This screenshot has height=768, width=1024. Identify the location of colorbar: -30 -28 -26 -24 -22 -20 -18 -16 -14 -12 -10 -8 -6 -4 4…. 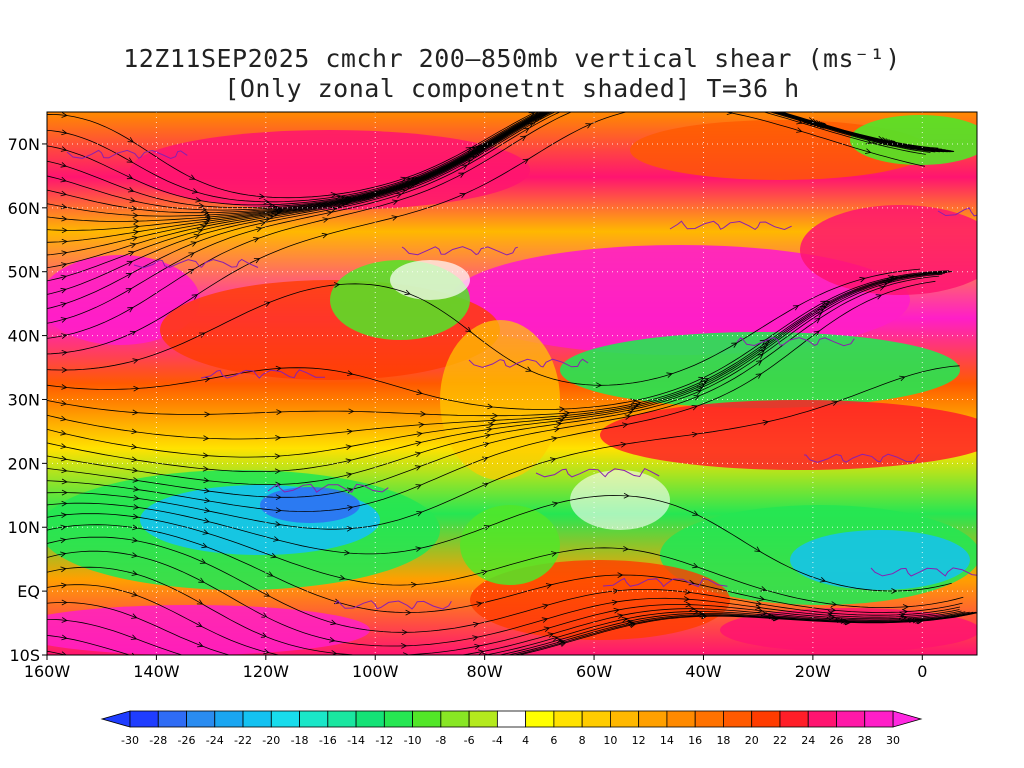
(511, 728).